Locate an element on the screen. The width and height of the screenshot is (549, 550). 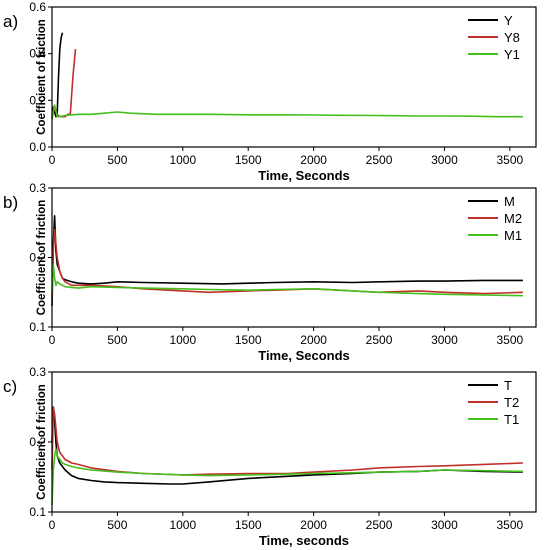
y-tick-label: 0.0 is located at coordinates (37, 147).